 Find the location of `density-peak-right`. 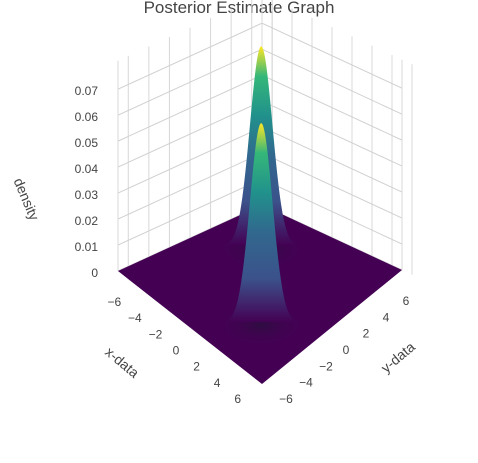

density-peak-right is located at coordinates (261, 235).